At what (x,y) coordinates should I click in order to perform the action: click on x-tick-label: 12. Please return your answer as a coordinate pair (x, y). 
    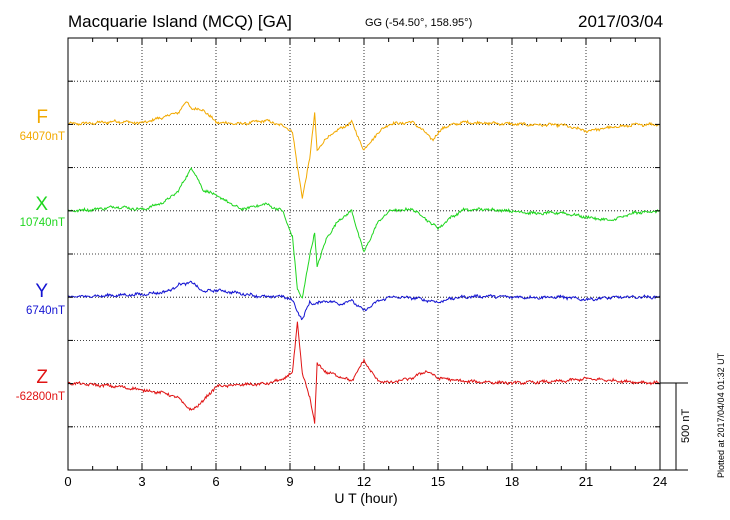
    Looking at the image, I should click on (364, 481).